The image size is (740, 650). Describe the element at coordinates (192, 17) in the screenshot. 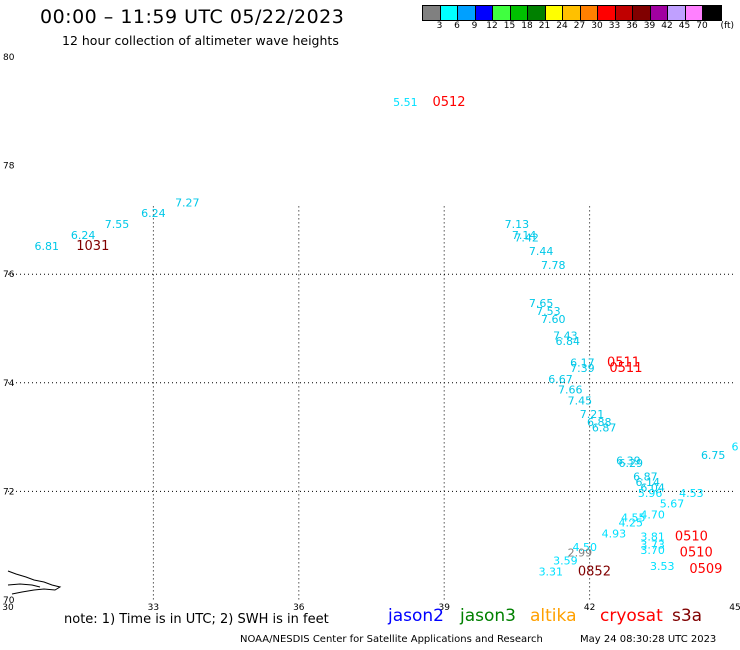

I see `page-title: 00:00 – 11:59 UTC 05/22/2023` at that location.